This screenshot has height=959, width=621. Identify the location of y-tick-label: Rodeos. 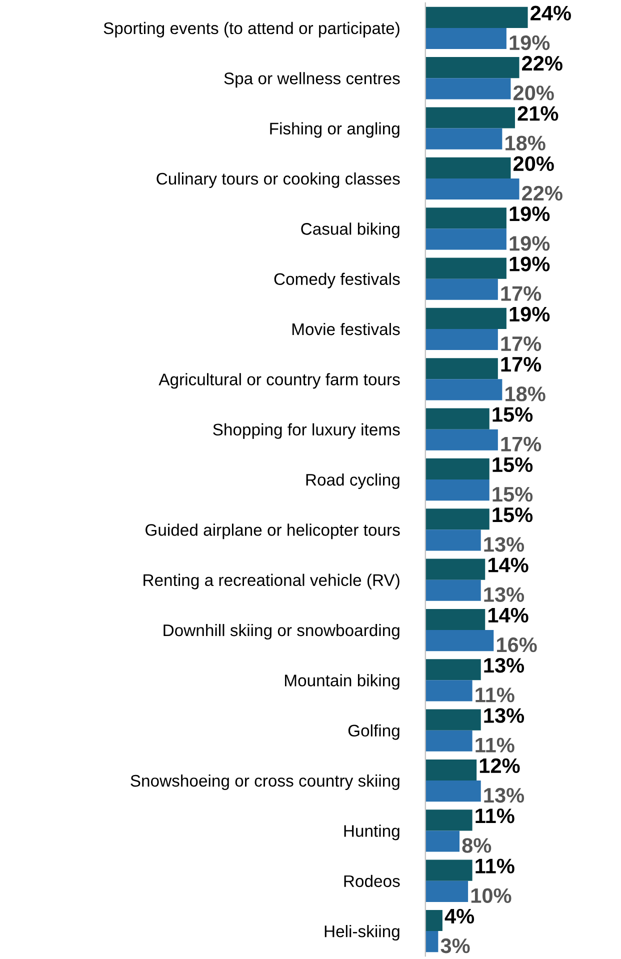
(372, 881).